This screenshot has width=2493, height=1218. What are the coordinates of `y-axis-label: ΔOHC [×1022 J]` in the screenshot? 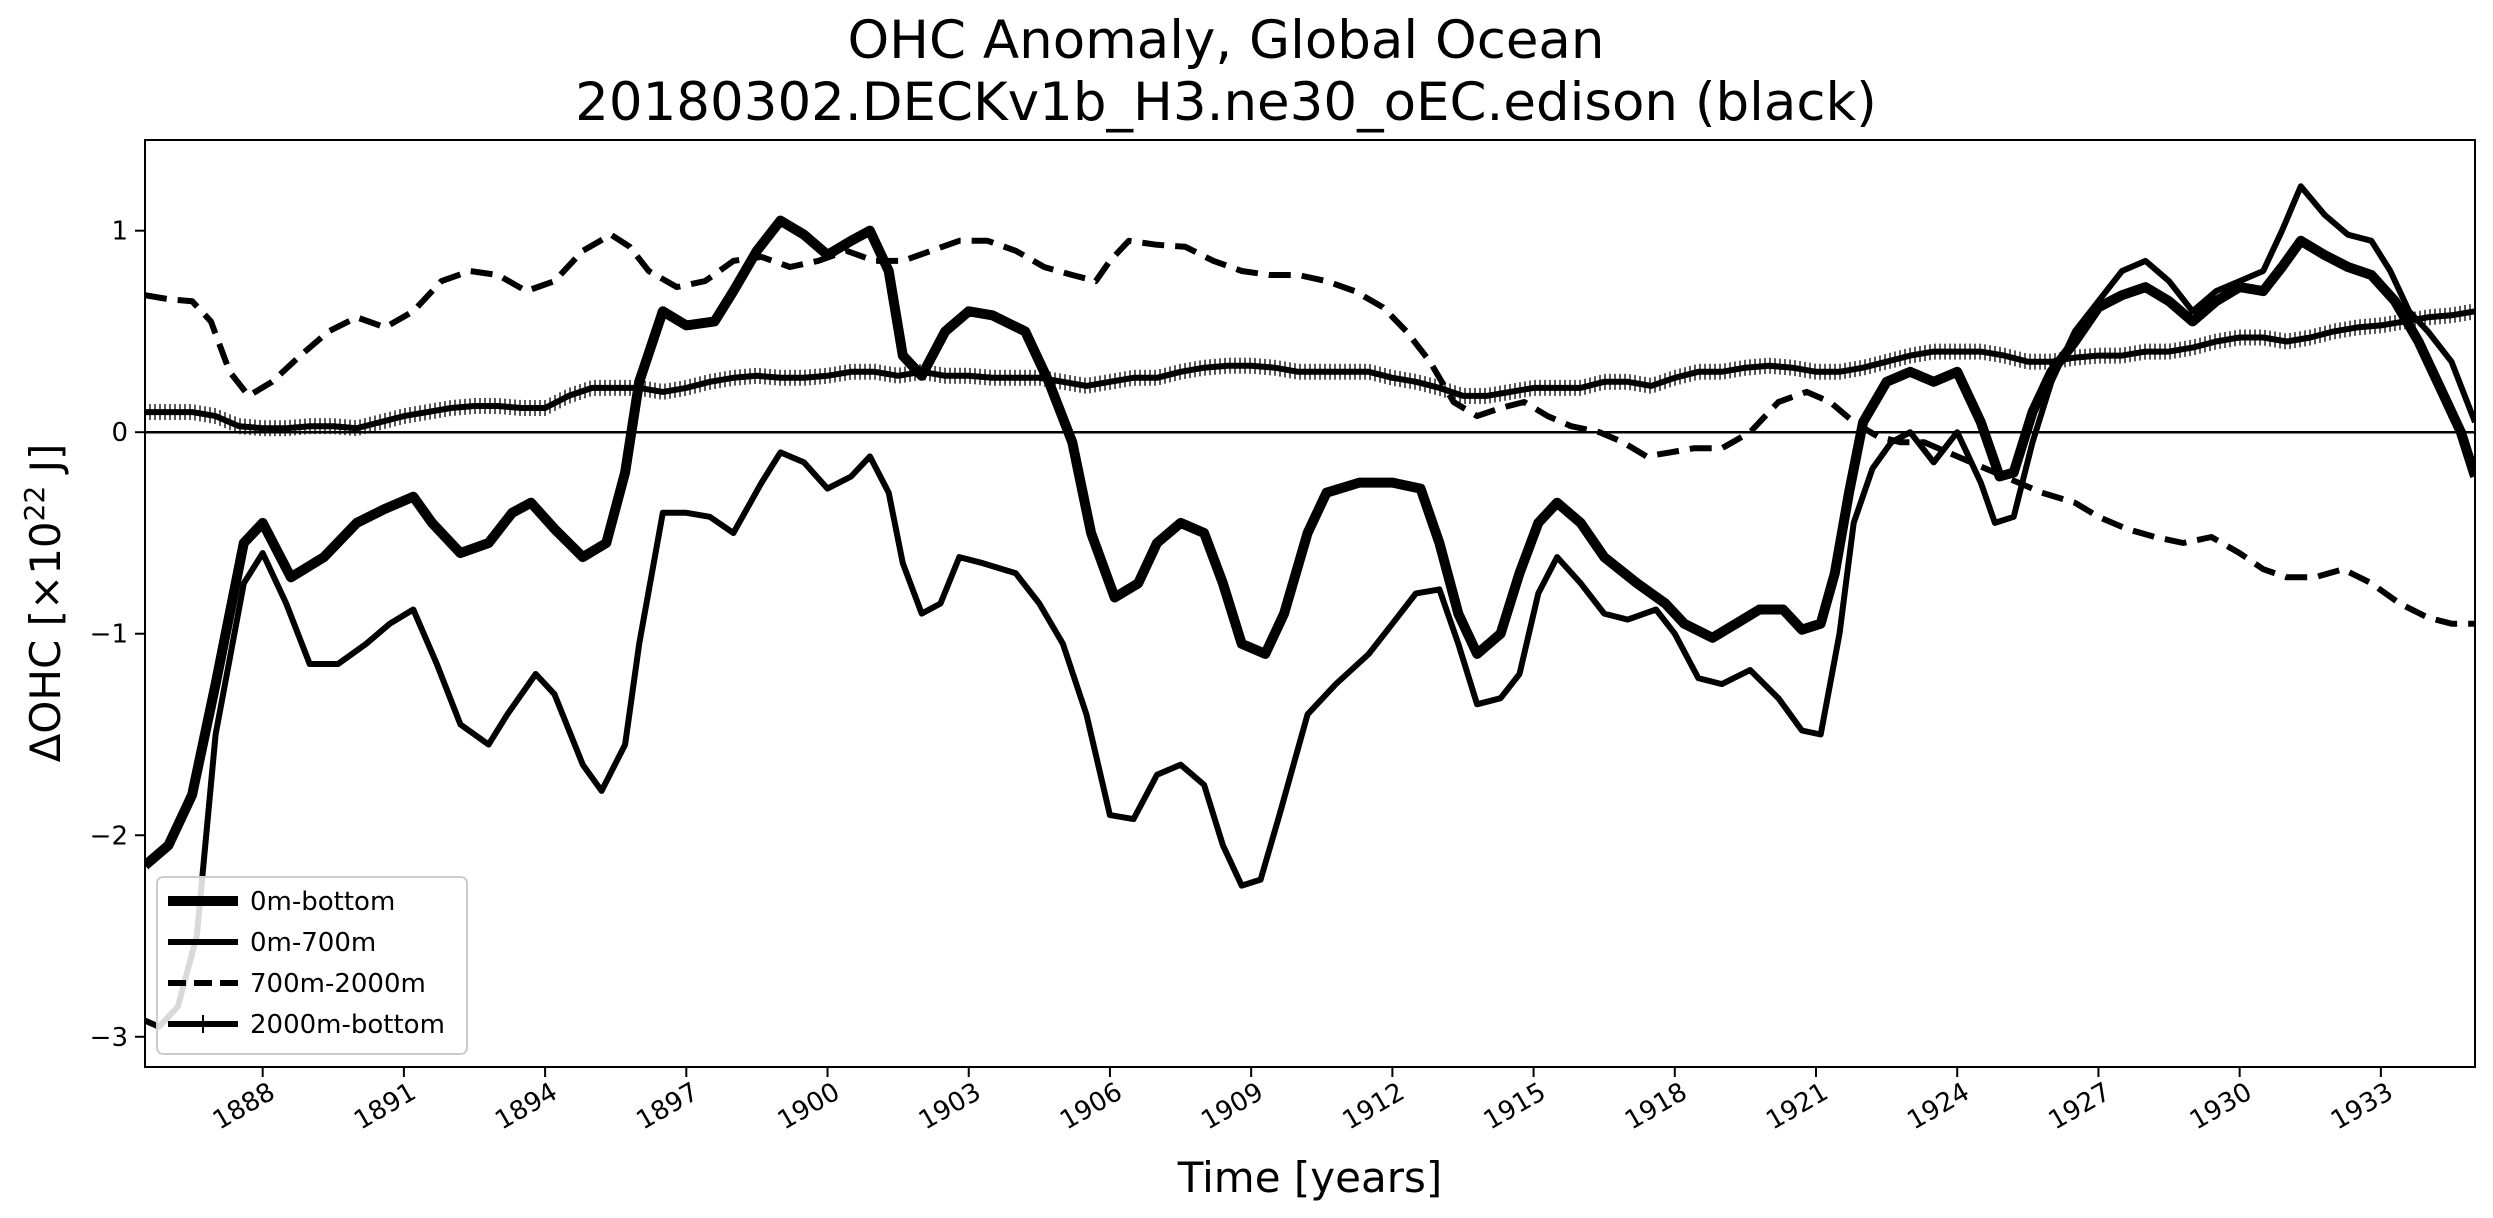 It's located at (44, 603).